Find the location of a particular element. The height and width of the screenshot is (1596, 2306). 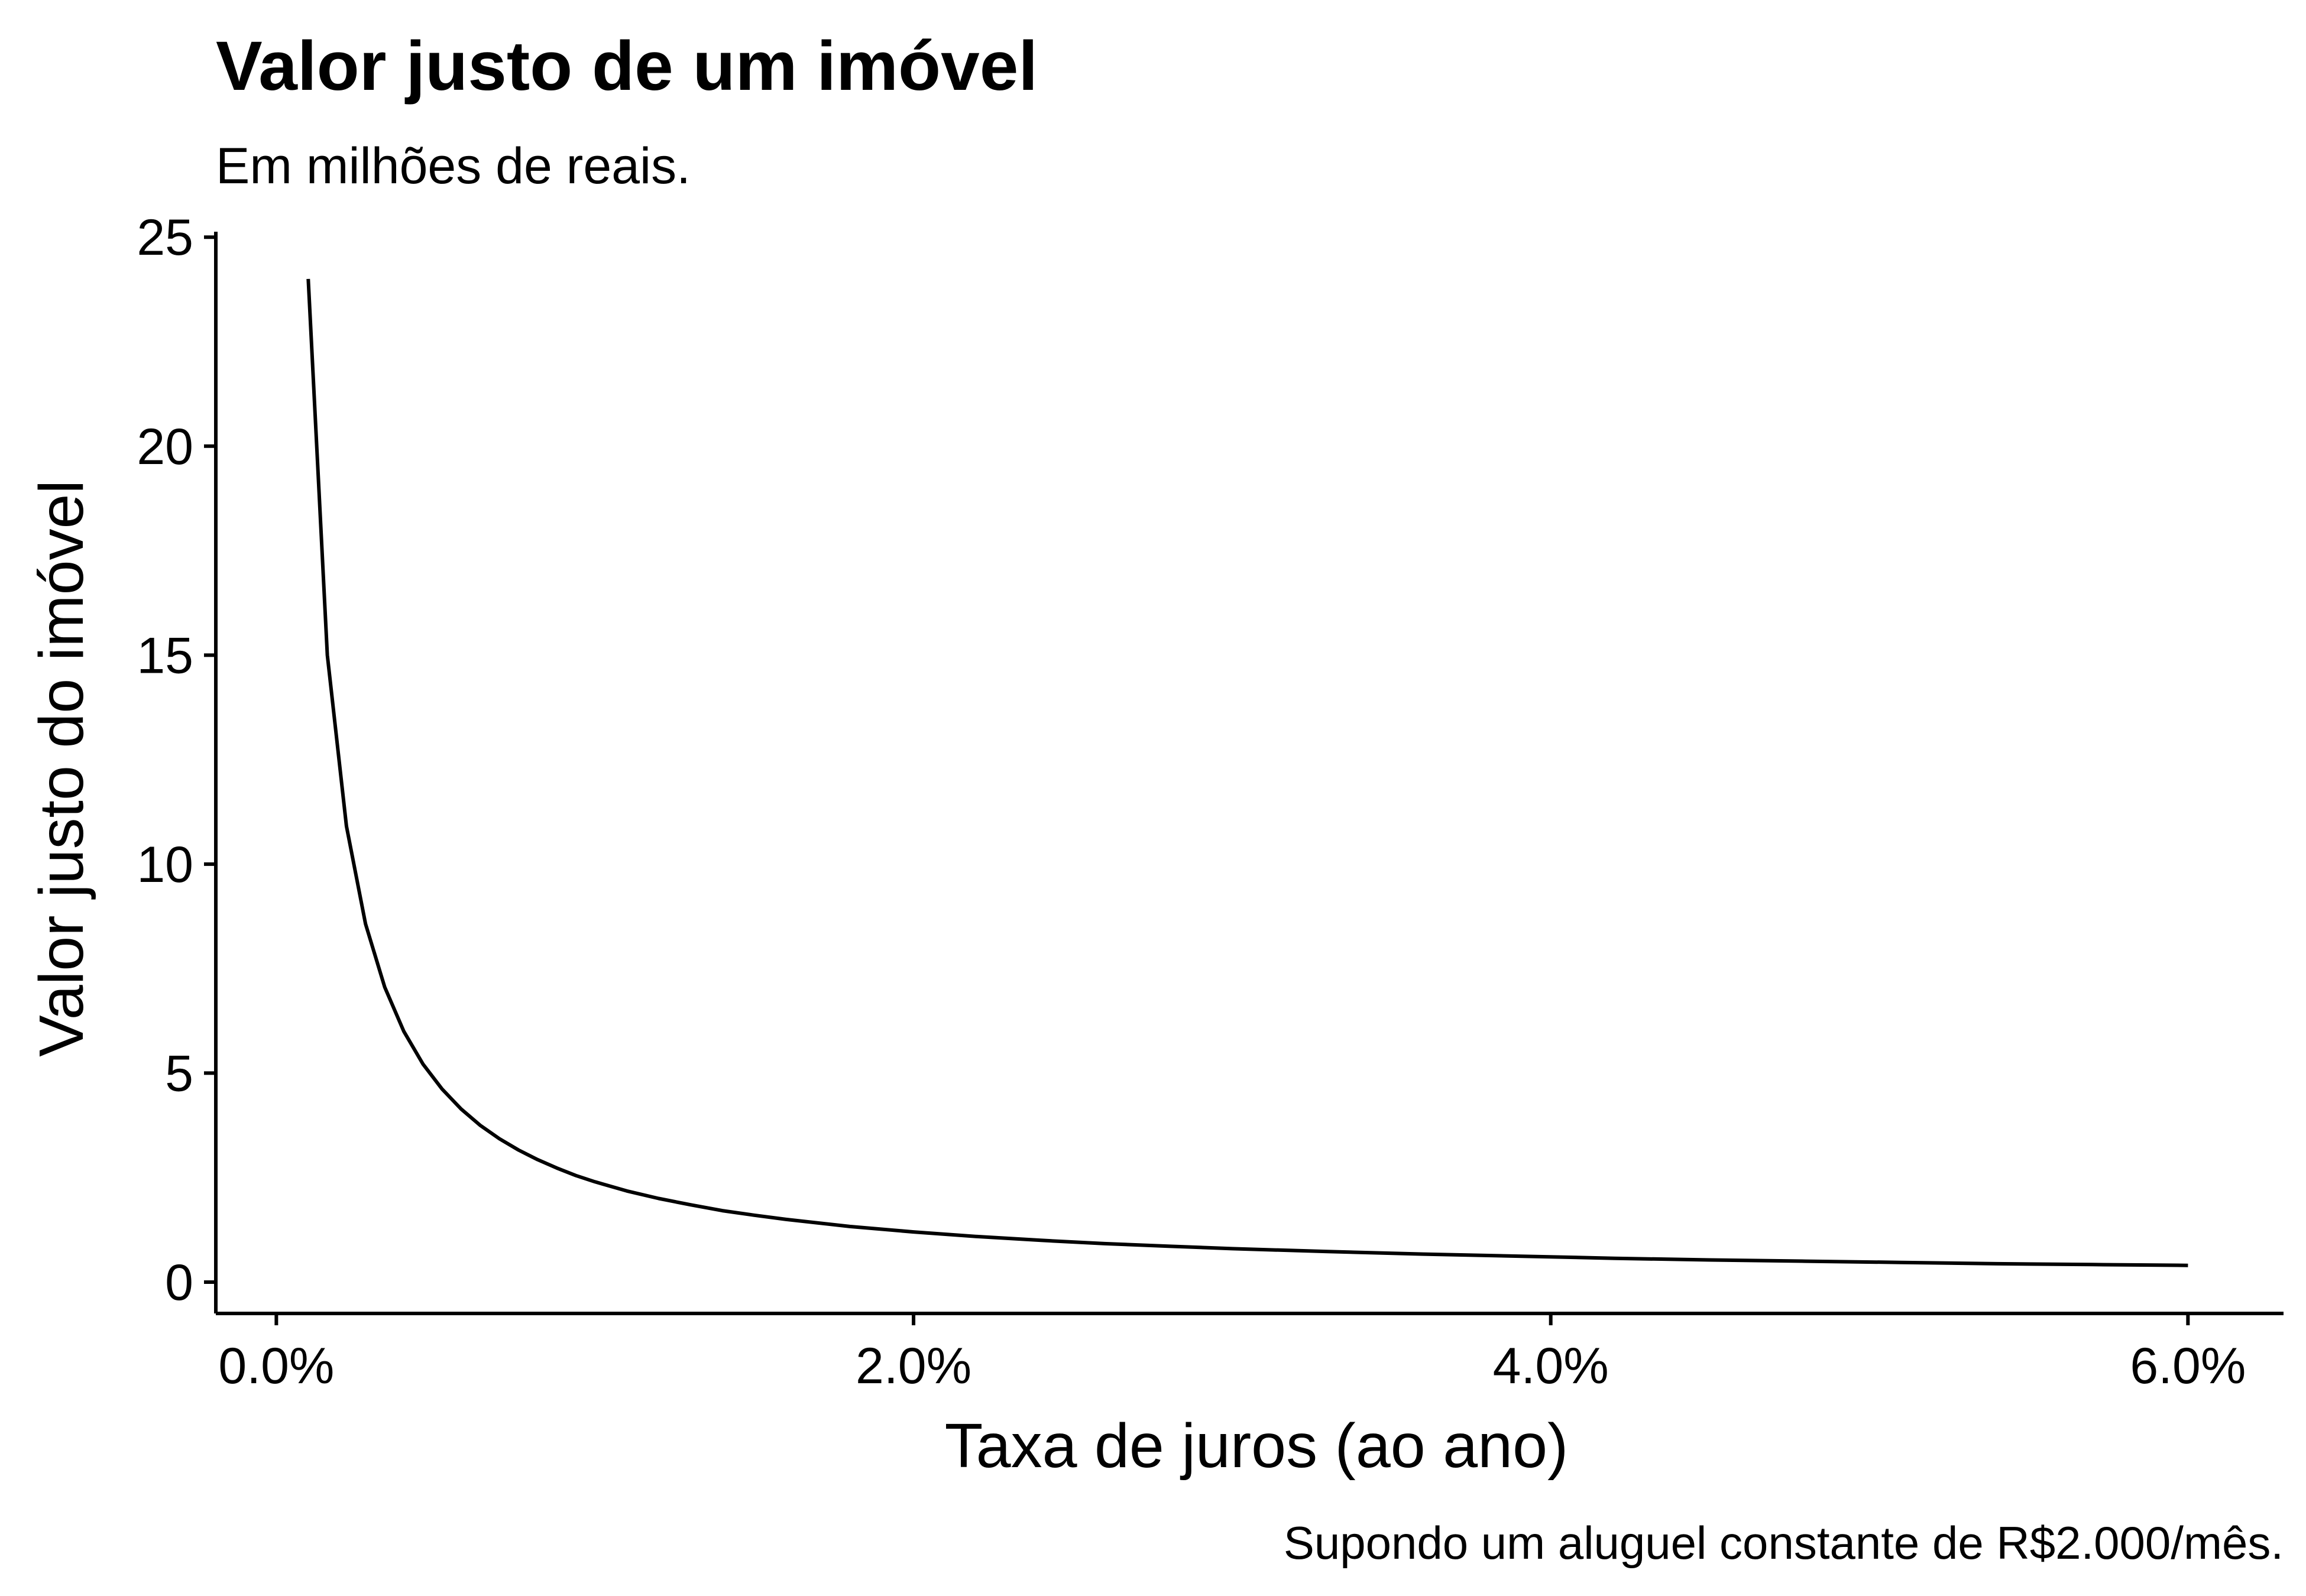

chart-subtitle: Em milhões de reais. is located at coordinates (453, 166).